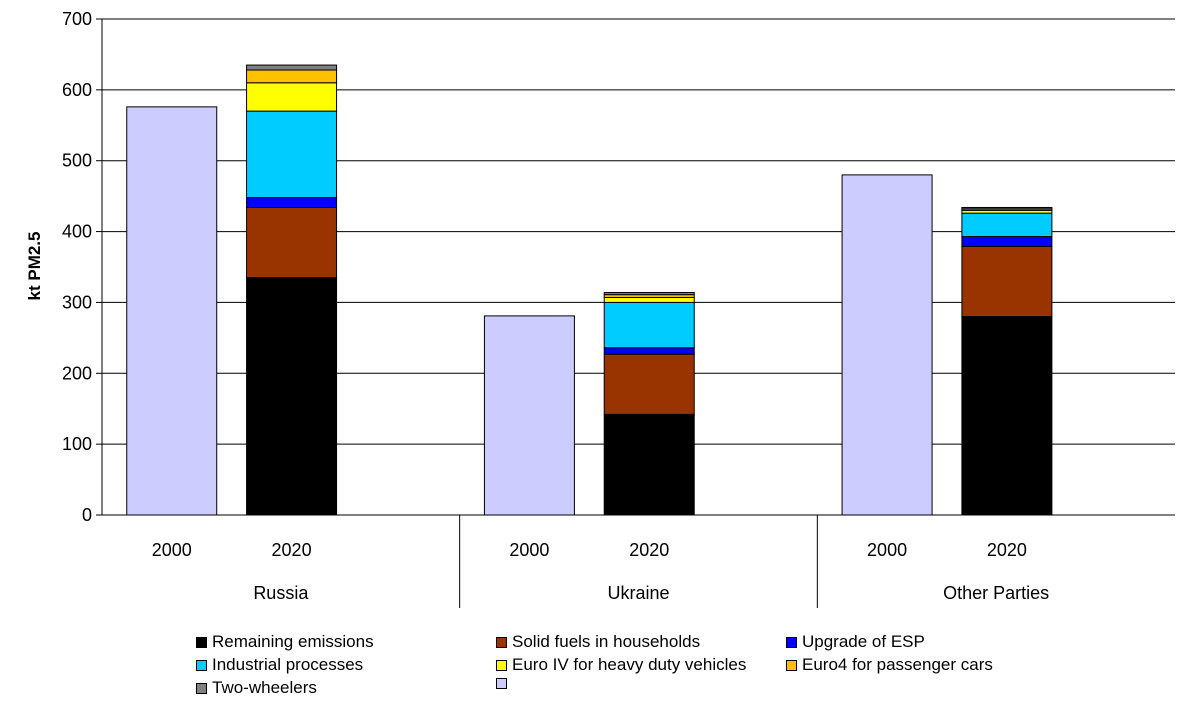 The height and width of the screenshot is (711, 1178). Describe the element at coordinates (281, 593) in the screenshot. I see `group-label: Russia` at that location.